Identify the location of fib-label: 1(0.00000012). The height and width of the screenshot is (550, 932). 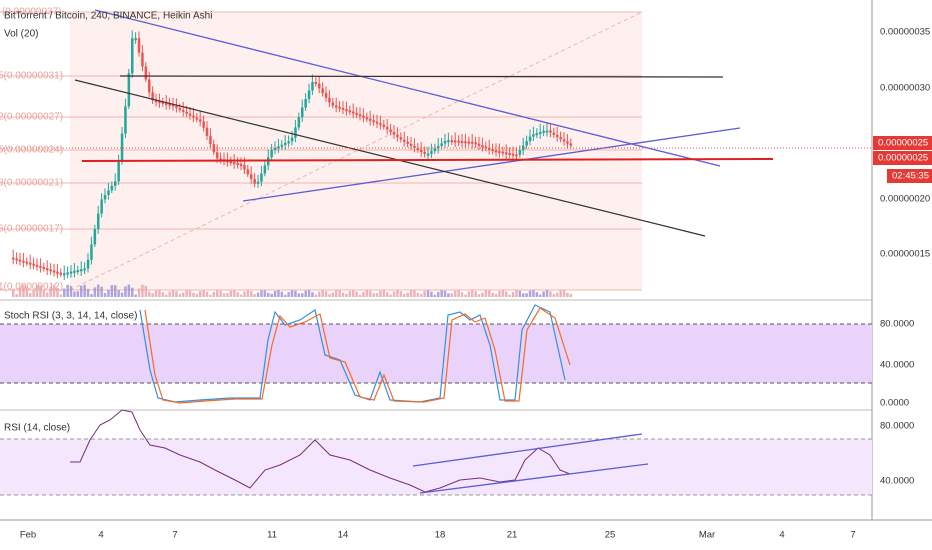
(31, 287).